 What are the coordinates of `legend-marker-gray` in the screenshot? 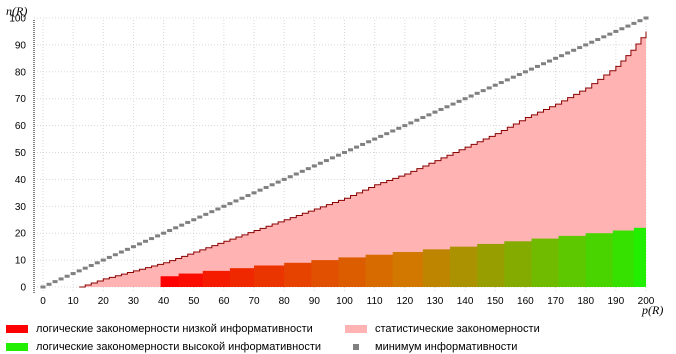 It's located at (356, 347).